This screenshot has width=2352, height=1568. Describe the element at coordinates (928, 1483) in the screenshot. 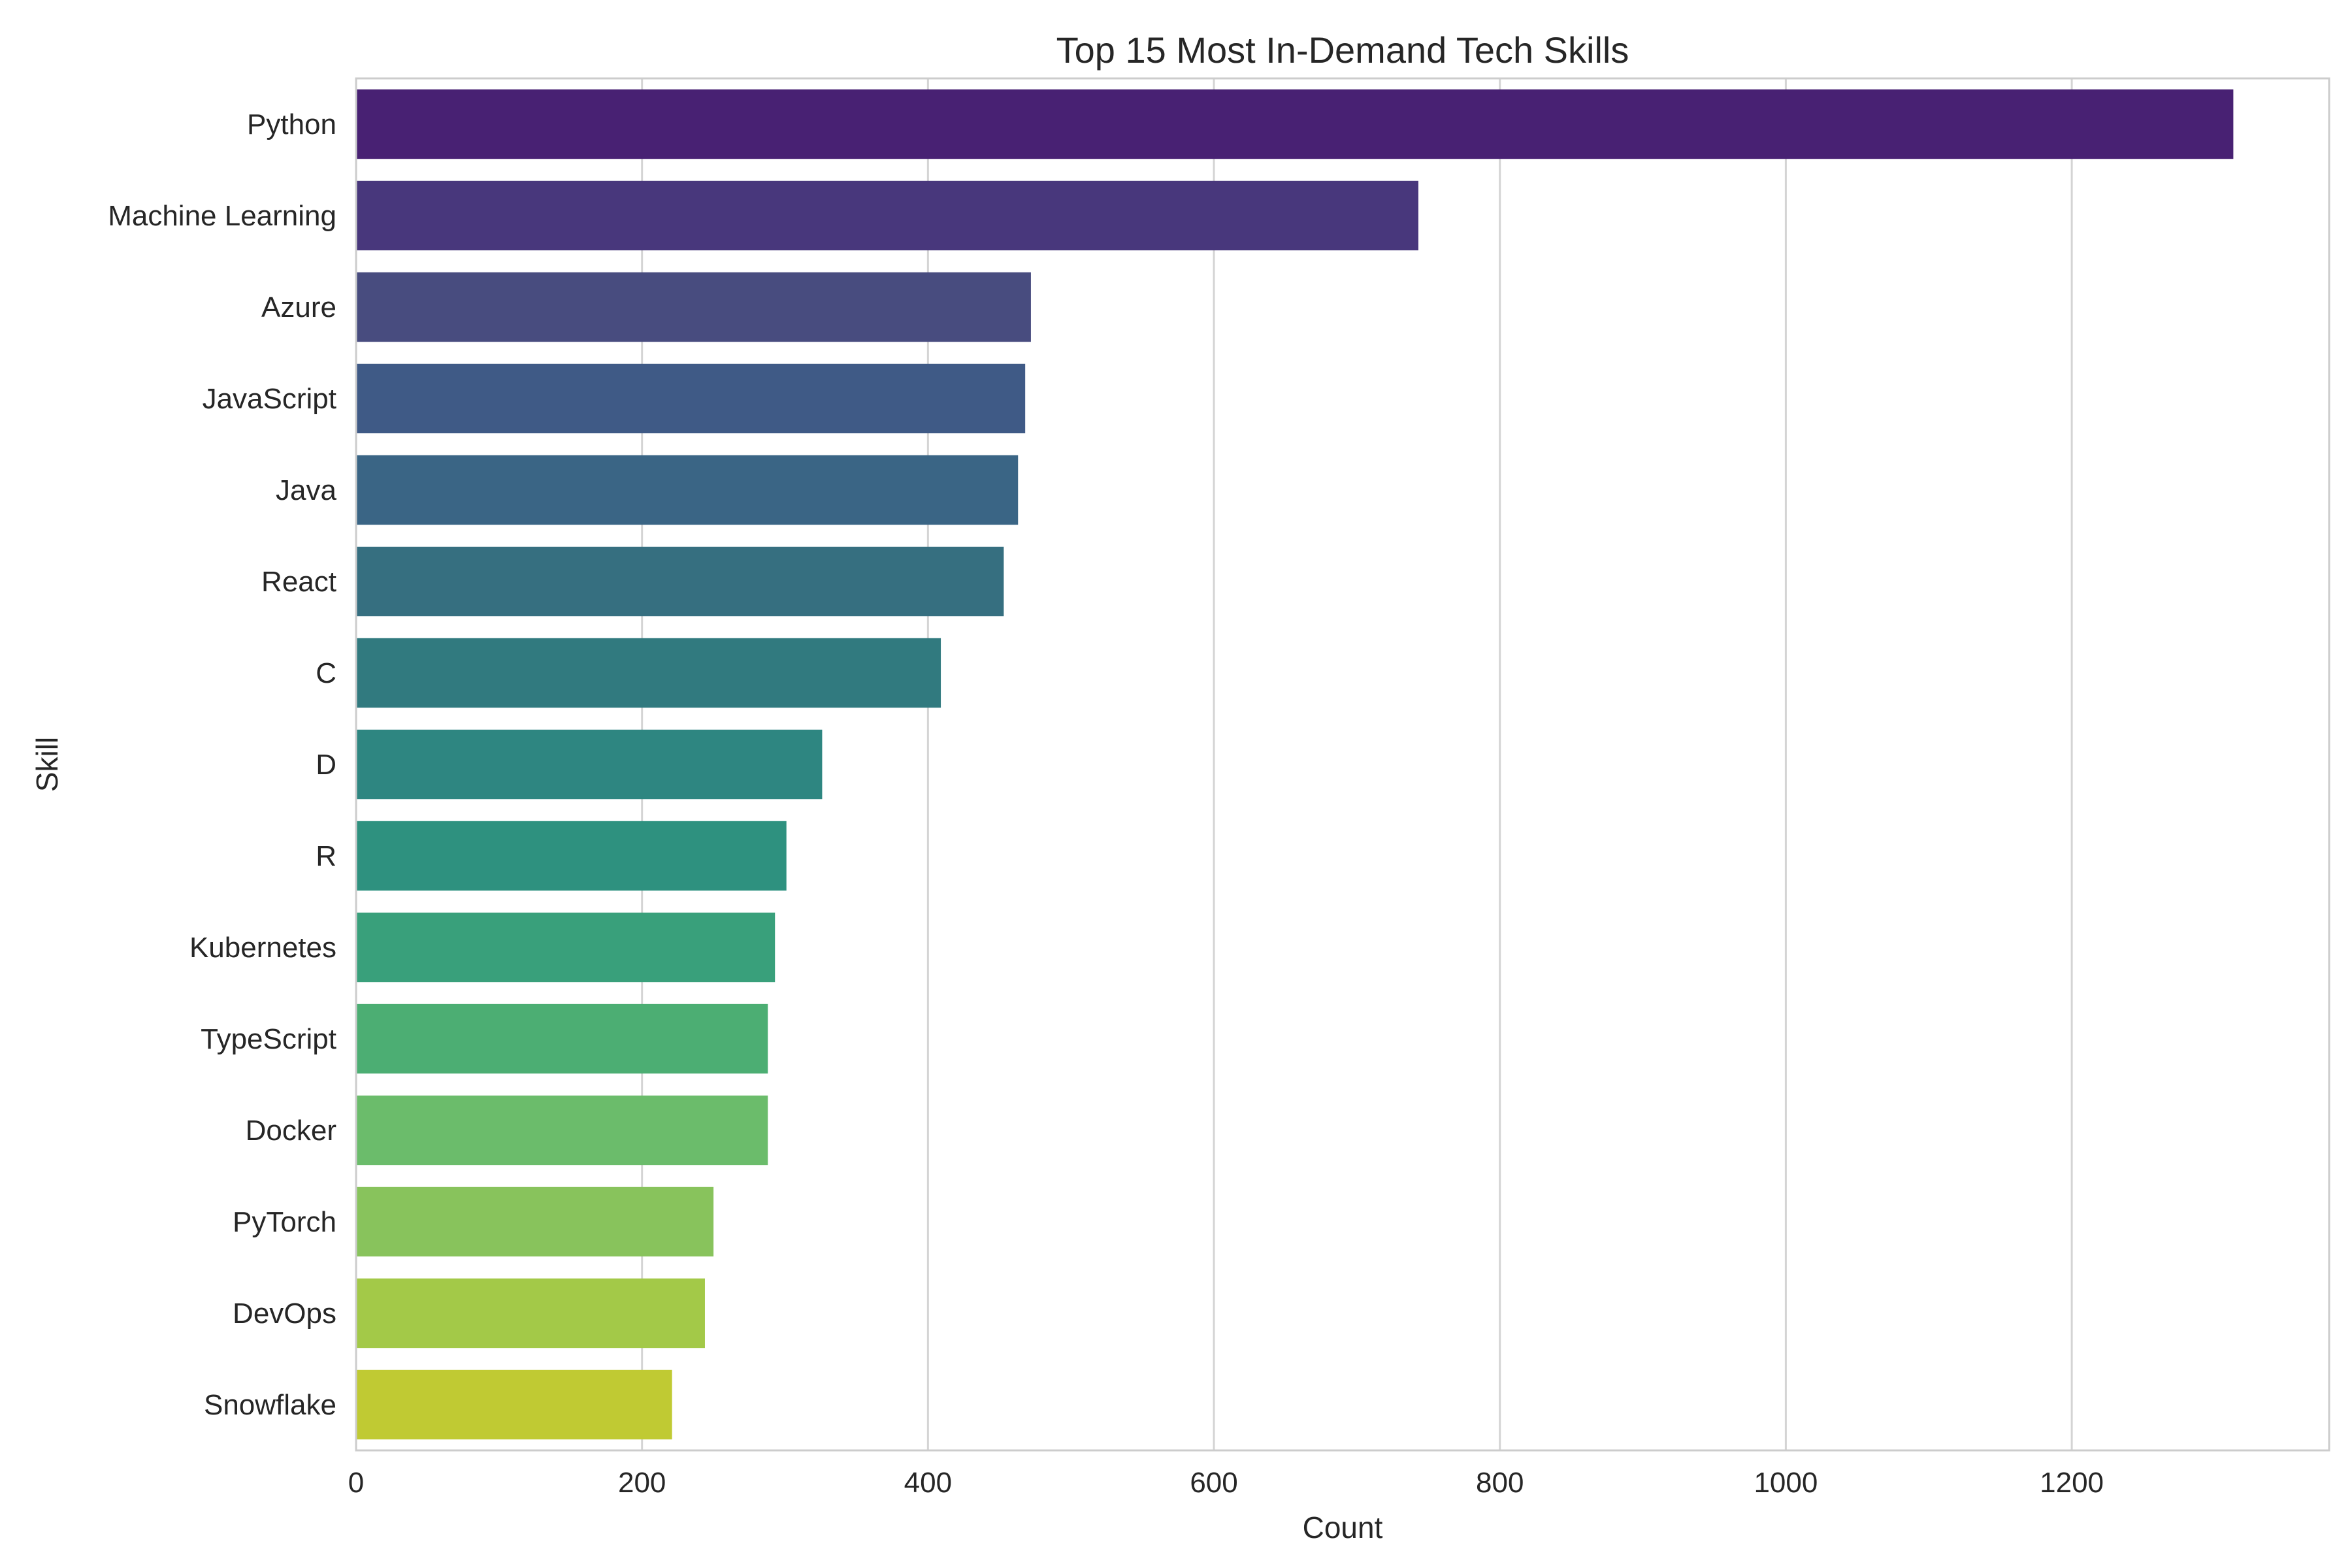

I see `x-tick-label: 400` at that location.